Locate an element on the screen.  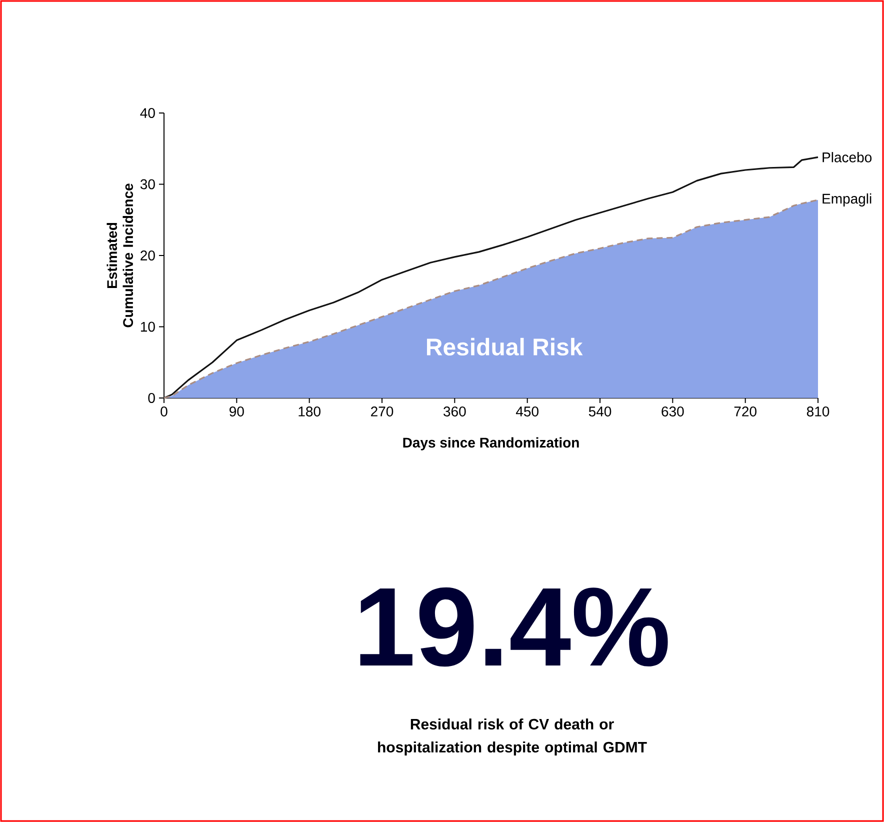
y-tick-label: 30 is located at coordinates (147, 184).